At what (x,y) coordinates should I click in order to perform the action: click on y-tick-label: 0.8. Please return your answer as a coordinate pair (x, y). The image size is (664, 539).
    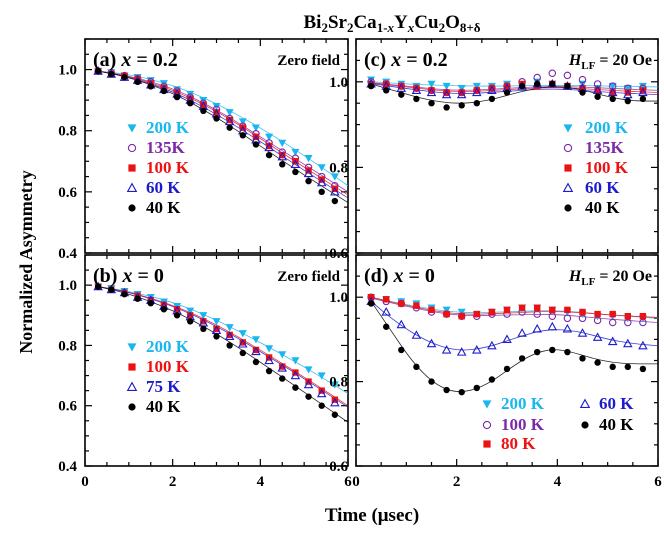
    Looking at the image, I should click on (338, 168).